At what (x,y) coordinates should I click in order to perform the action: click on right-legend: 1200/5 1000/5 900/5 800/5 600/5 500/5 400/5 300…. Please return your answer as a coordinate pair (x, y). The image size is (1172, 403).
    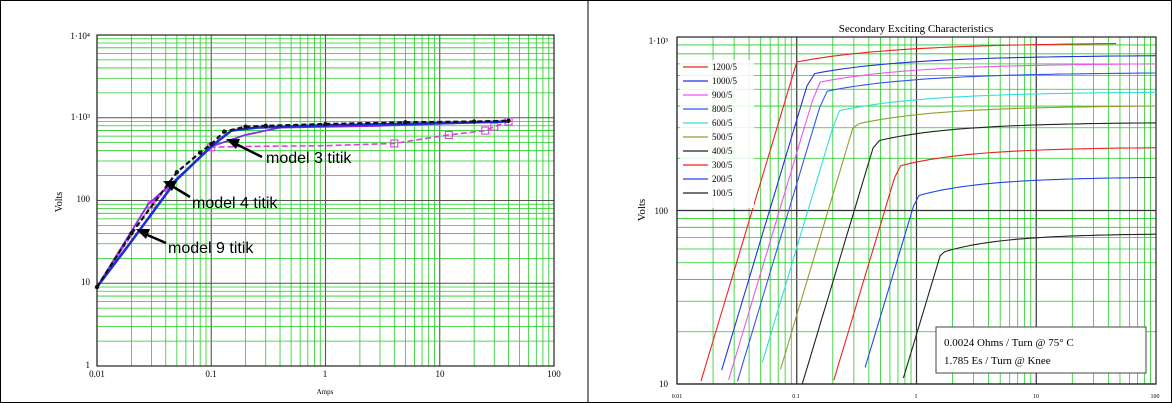
    Looking at the image, I should click on (717, 134).